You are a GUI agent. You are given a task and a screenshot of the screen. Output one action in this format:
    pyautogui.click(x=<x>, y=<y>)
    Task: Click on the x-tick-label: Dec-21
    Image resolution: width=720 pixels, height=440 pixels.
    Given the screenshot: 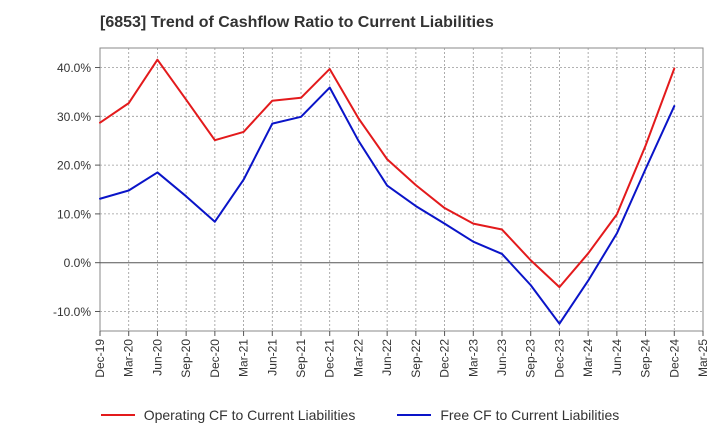 What is the action you would take?
    pyautogui.click(x=330, y=358)
    